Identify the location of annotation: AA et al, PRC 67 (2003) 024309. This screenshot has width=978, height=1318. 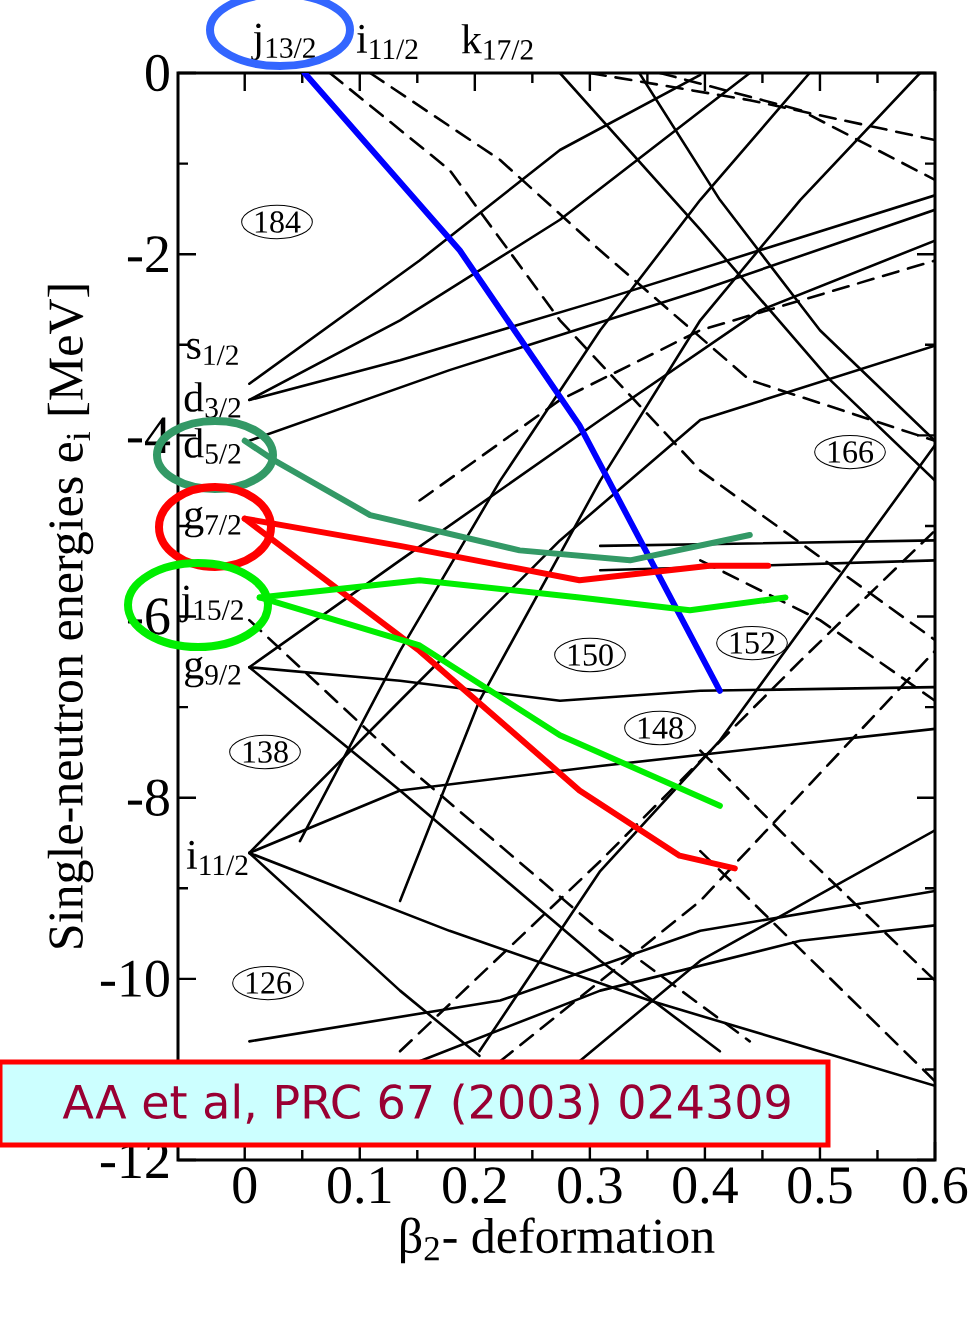
(426, 1104).